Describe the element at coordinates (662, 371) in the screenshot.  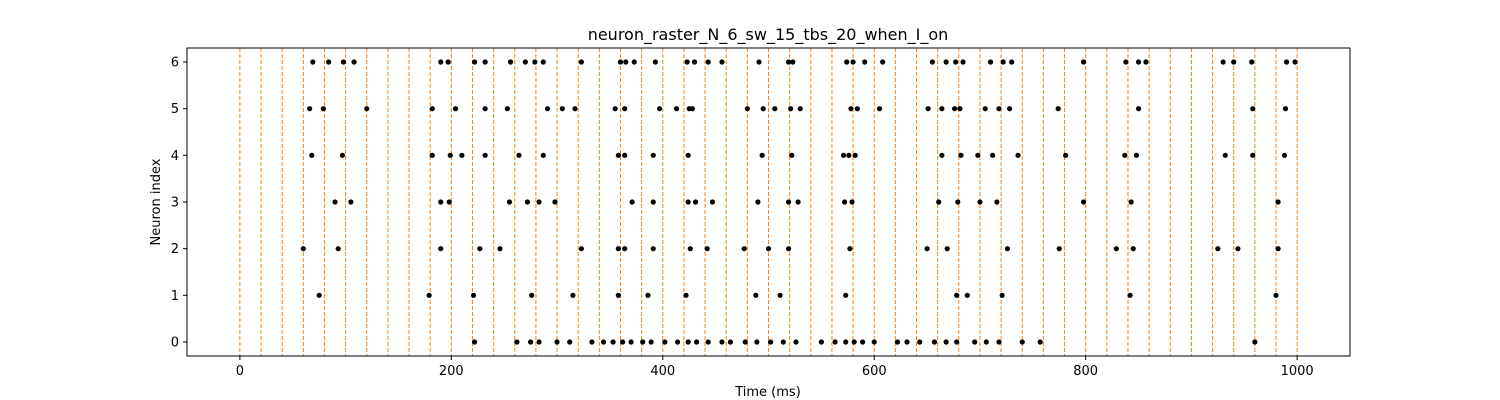
I see `x-tick-label-400: 400` at that location.